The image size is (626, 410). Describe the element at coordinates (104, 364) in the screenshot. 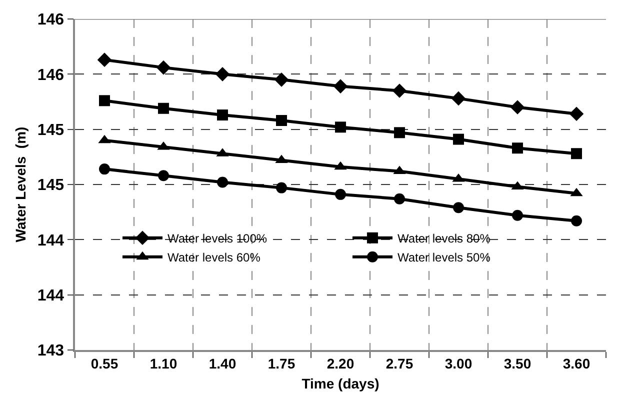

I see `x-tick-label: 0.55` at that location.